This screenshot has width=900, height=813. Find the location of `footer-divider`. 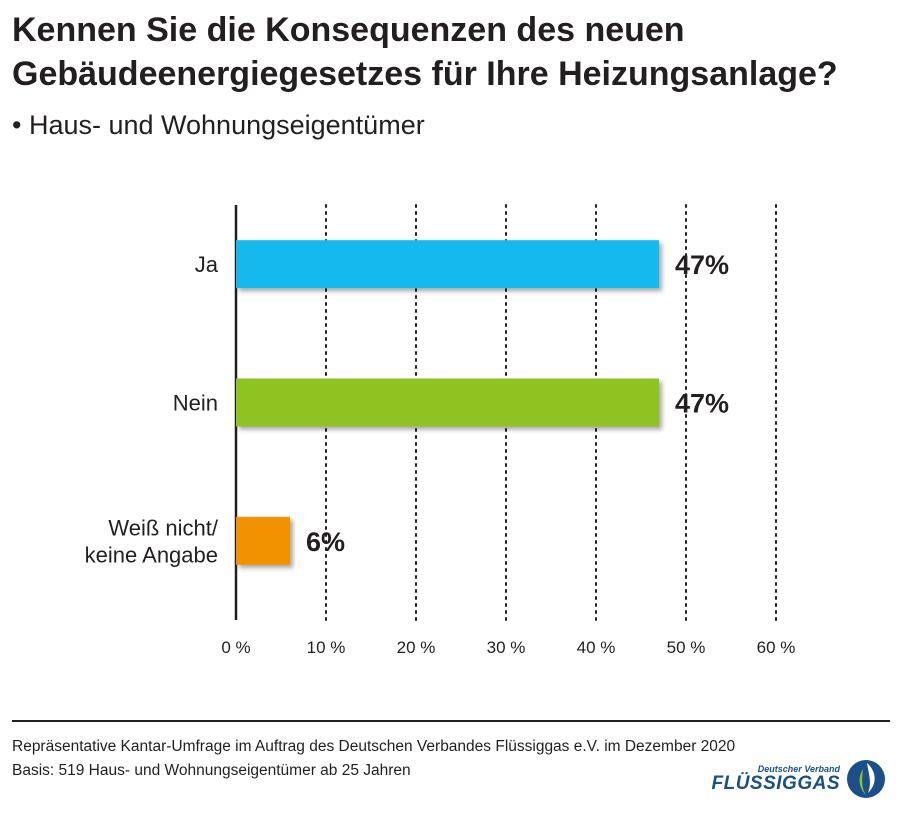

footer-divider is located at coordinates (451, 721).